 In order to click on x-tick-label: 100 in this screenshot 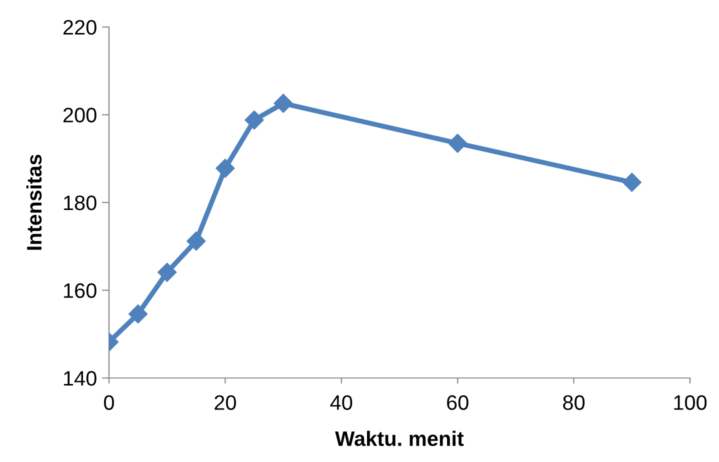, I will do `click(690, 402)`.